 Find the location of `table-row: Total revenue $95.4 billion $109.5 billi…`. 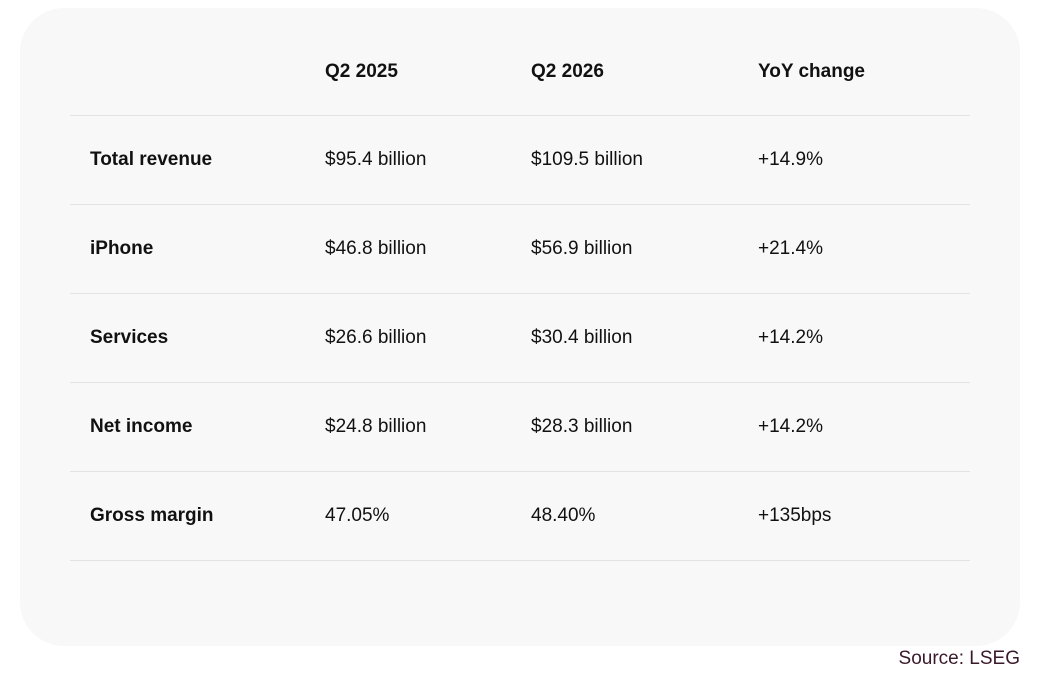

table-row: Total revenue $95.4 billion $109.5 billi… is located at coordinates (520, 160).